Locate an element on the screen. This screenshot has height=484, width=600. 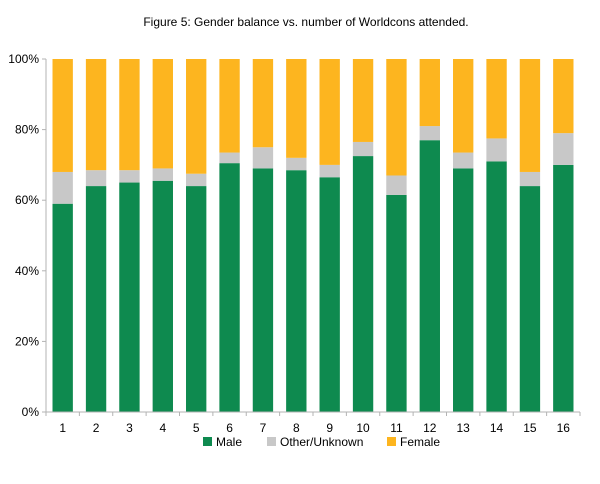
x-tick-label: 7 is located at coordinates (263, 428).